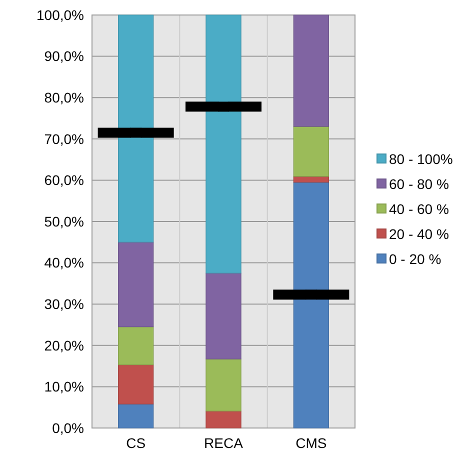  I want to click on y-tick-label: 50,0%, so click(64, 221).